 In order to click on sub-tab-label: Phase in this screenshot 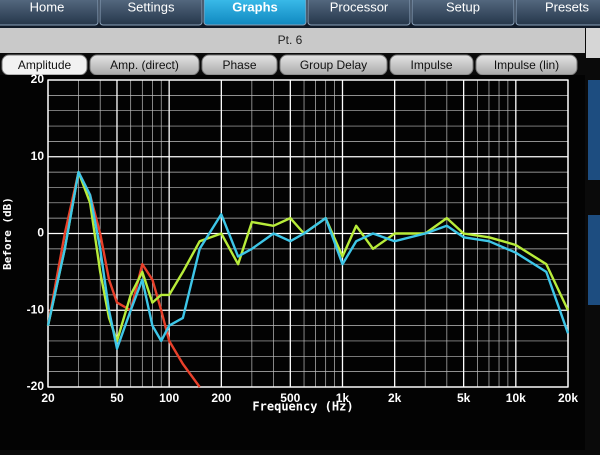, I will do `click(239, 65)`.